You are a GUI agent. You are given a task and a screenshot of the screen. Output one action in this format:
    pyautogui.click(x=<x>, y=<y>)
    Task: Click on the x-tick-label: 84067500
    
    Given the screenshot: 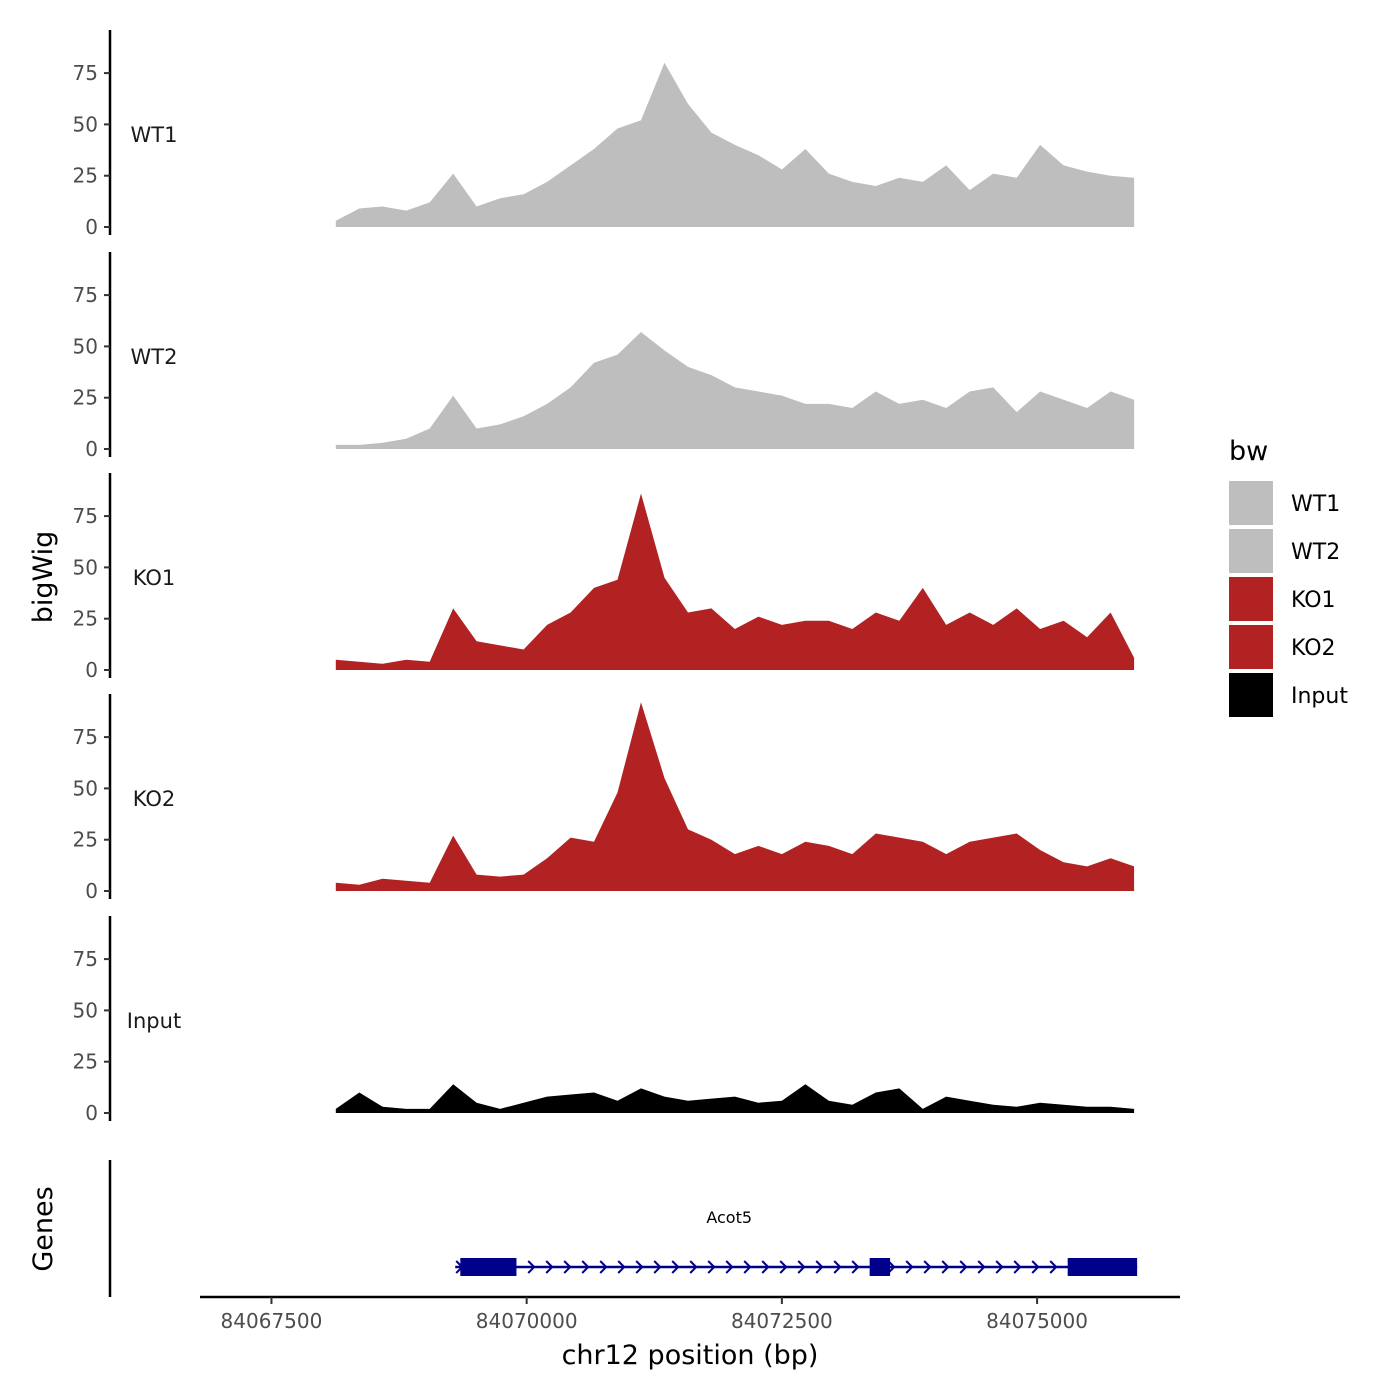 What is the action you would take?
    pyautogui.click(x=272, y=1321)
    